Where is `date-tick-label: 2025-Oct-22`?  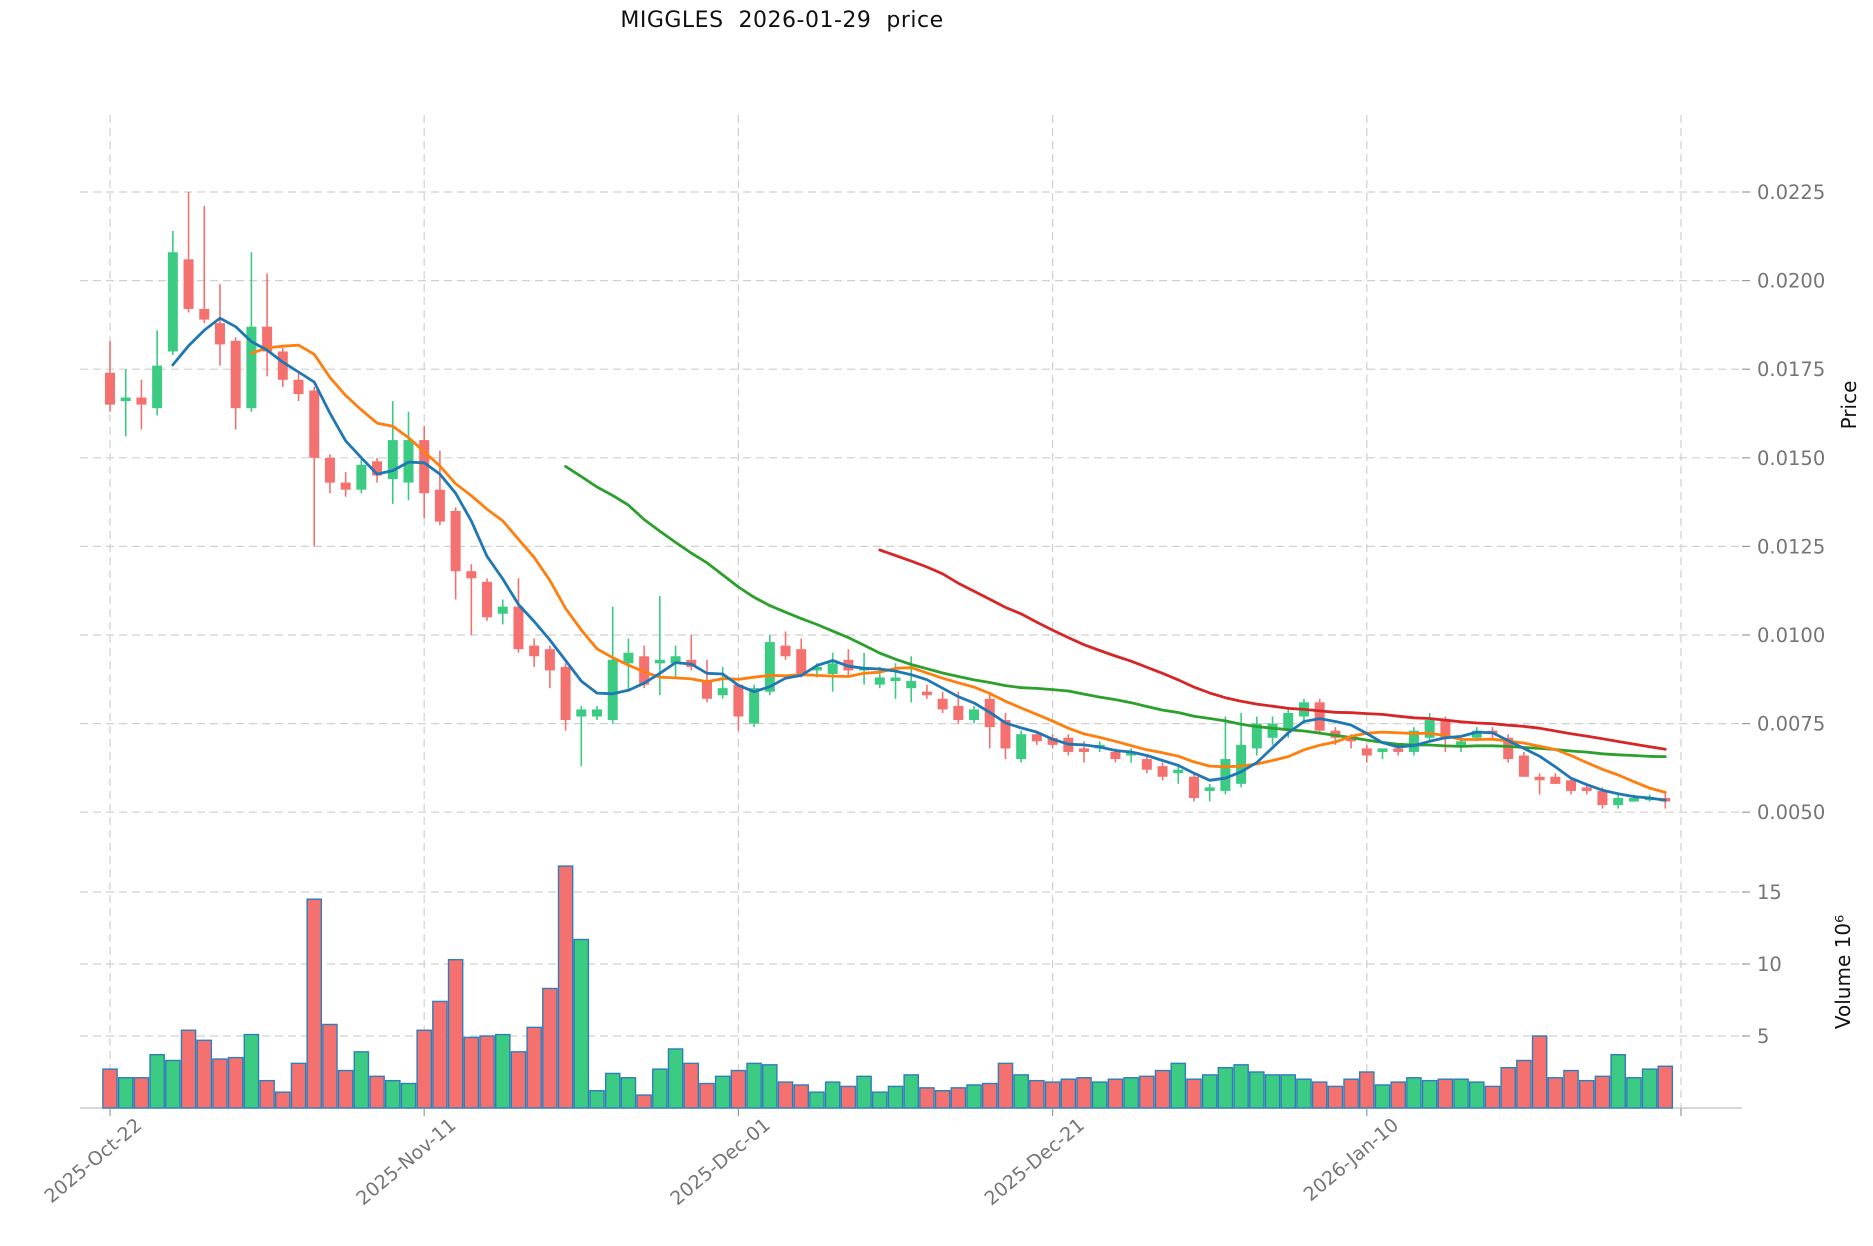 date-tick-label: 2025-Oct-22 is located at coordinates (93, 1161).